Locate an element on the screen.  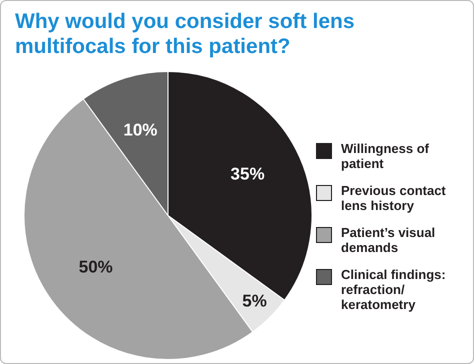
data-label: 10% is located at coordinates (140, 130).